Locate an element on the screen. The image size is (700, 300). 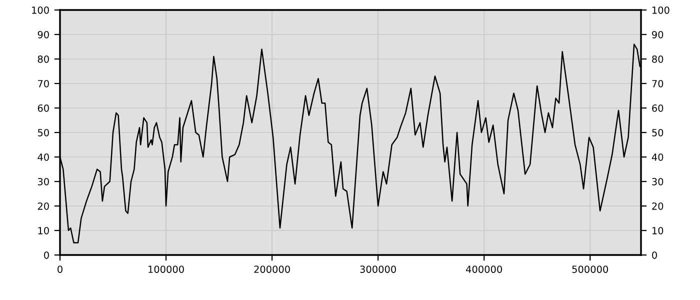
y-tick-label: 50 is located at coordinates (43, 132).